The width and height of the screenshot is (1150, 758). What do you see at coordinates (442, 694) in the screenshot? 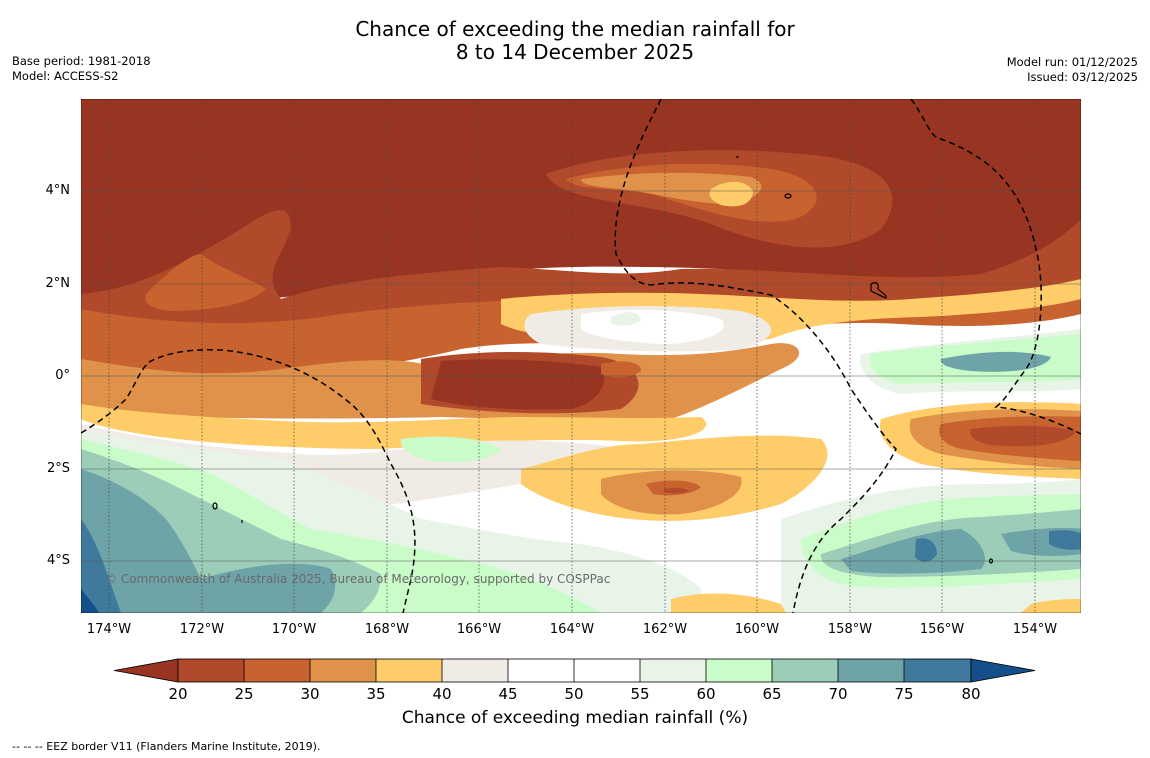
I see `colorbar-tick-40: 40` at bounding box center [442, 694].